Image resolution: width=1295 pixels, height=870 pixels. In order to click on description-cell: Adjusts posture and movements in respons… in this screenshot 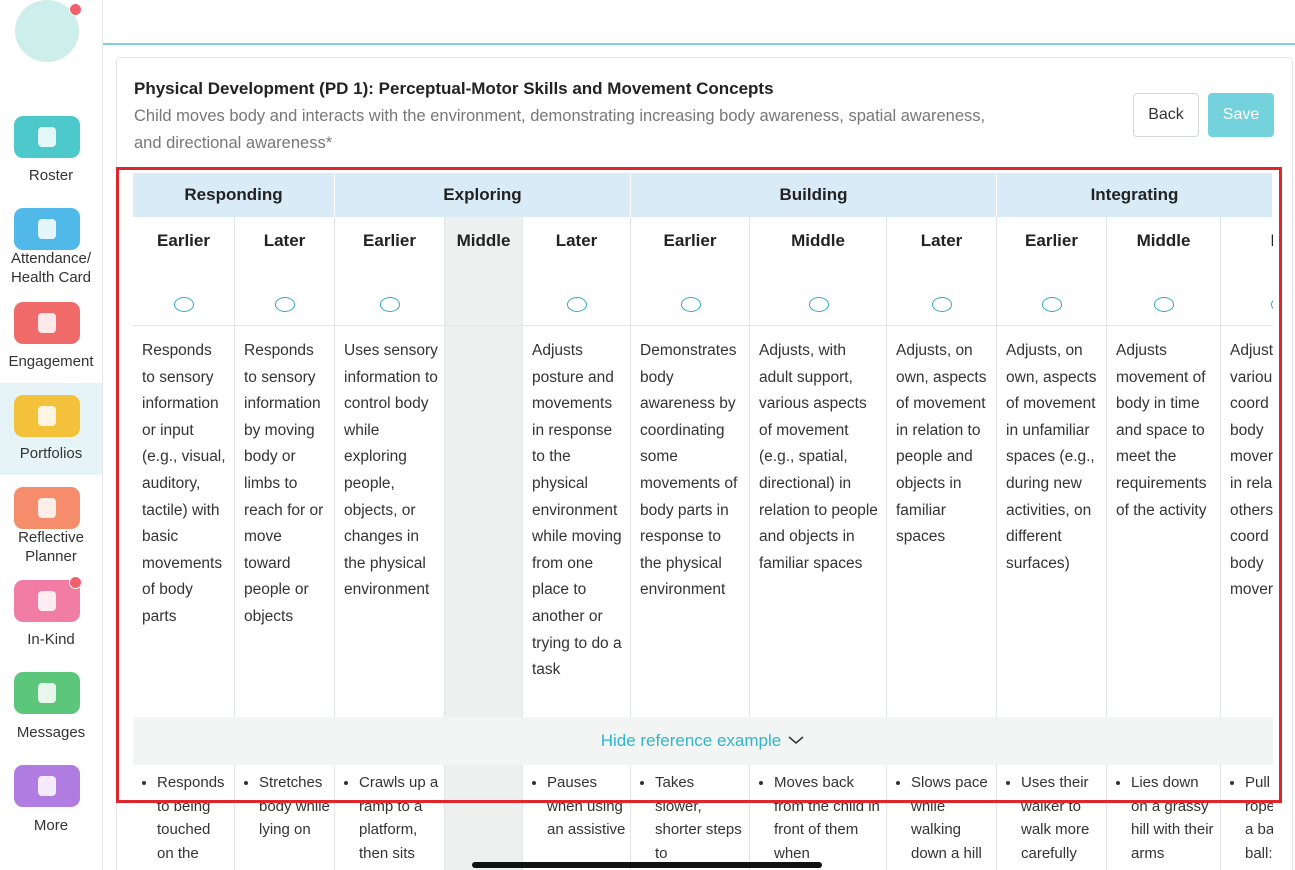, I will do `click(577, 521)`.